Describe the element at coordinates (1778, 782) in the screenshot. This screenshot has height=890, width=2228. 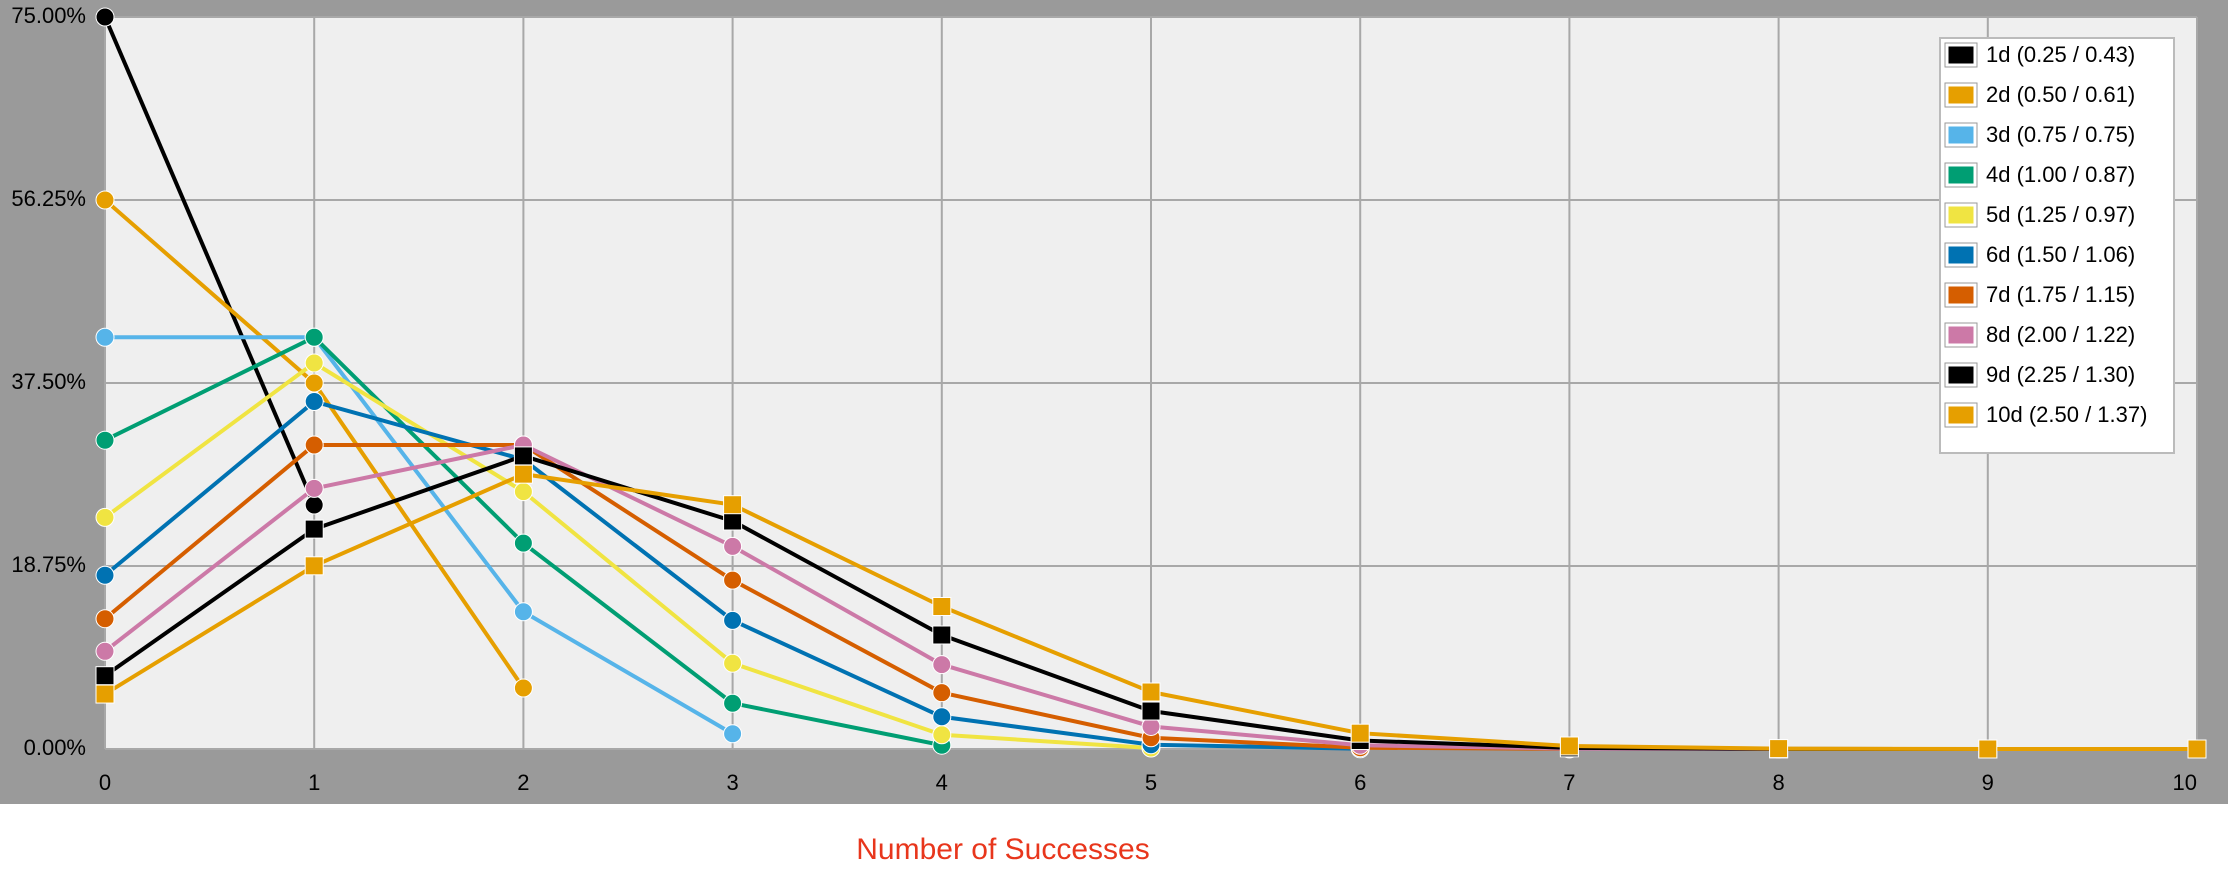
I see `x-tick-label: 8` at that location.